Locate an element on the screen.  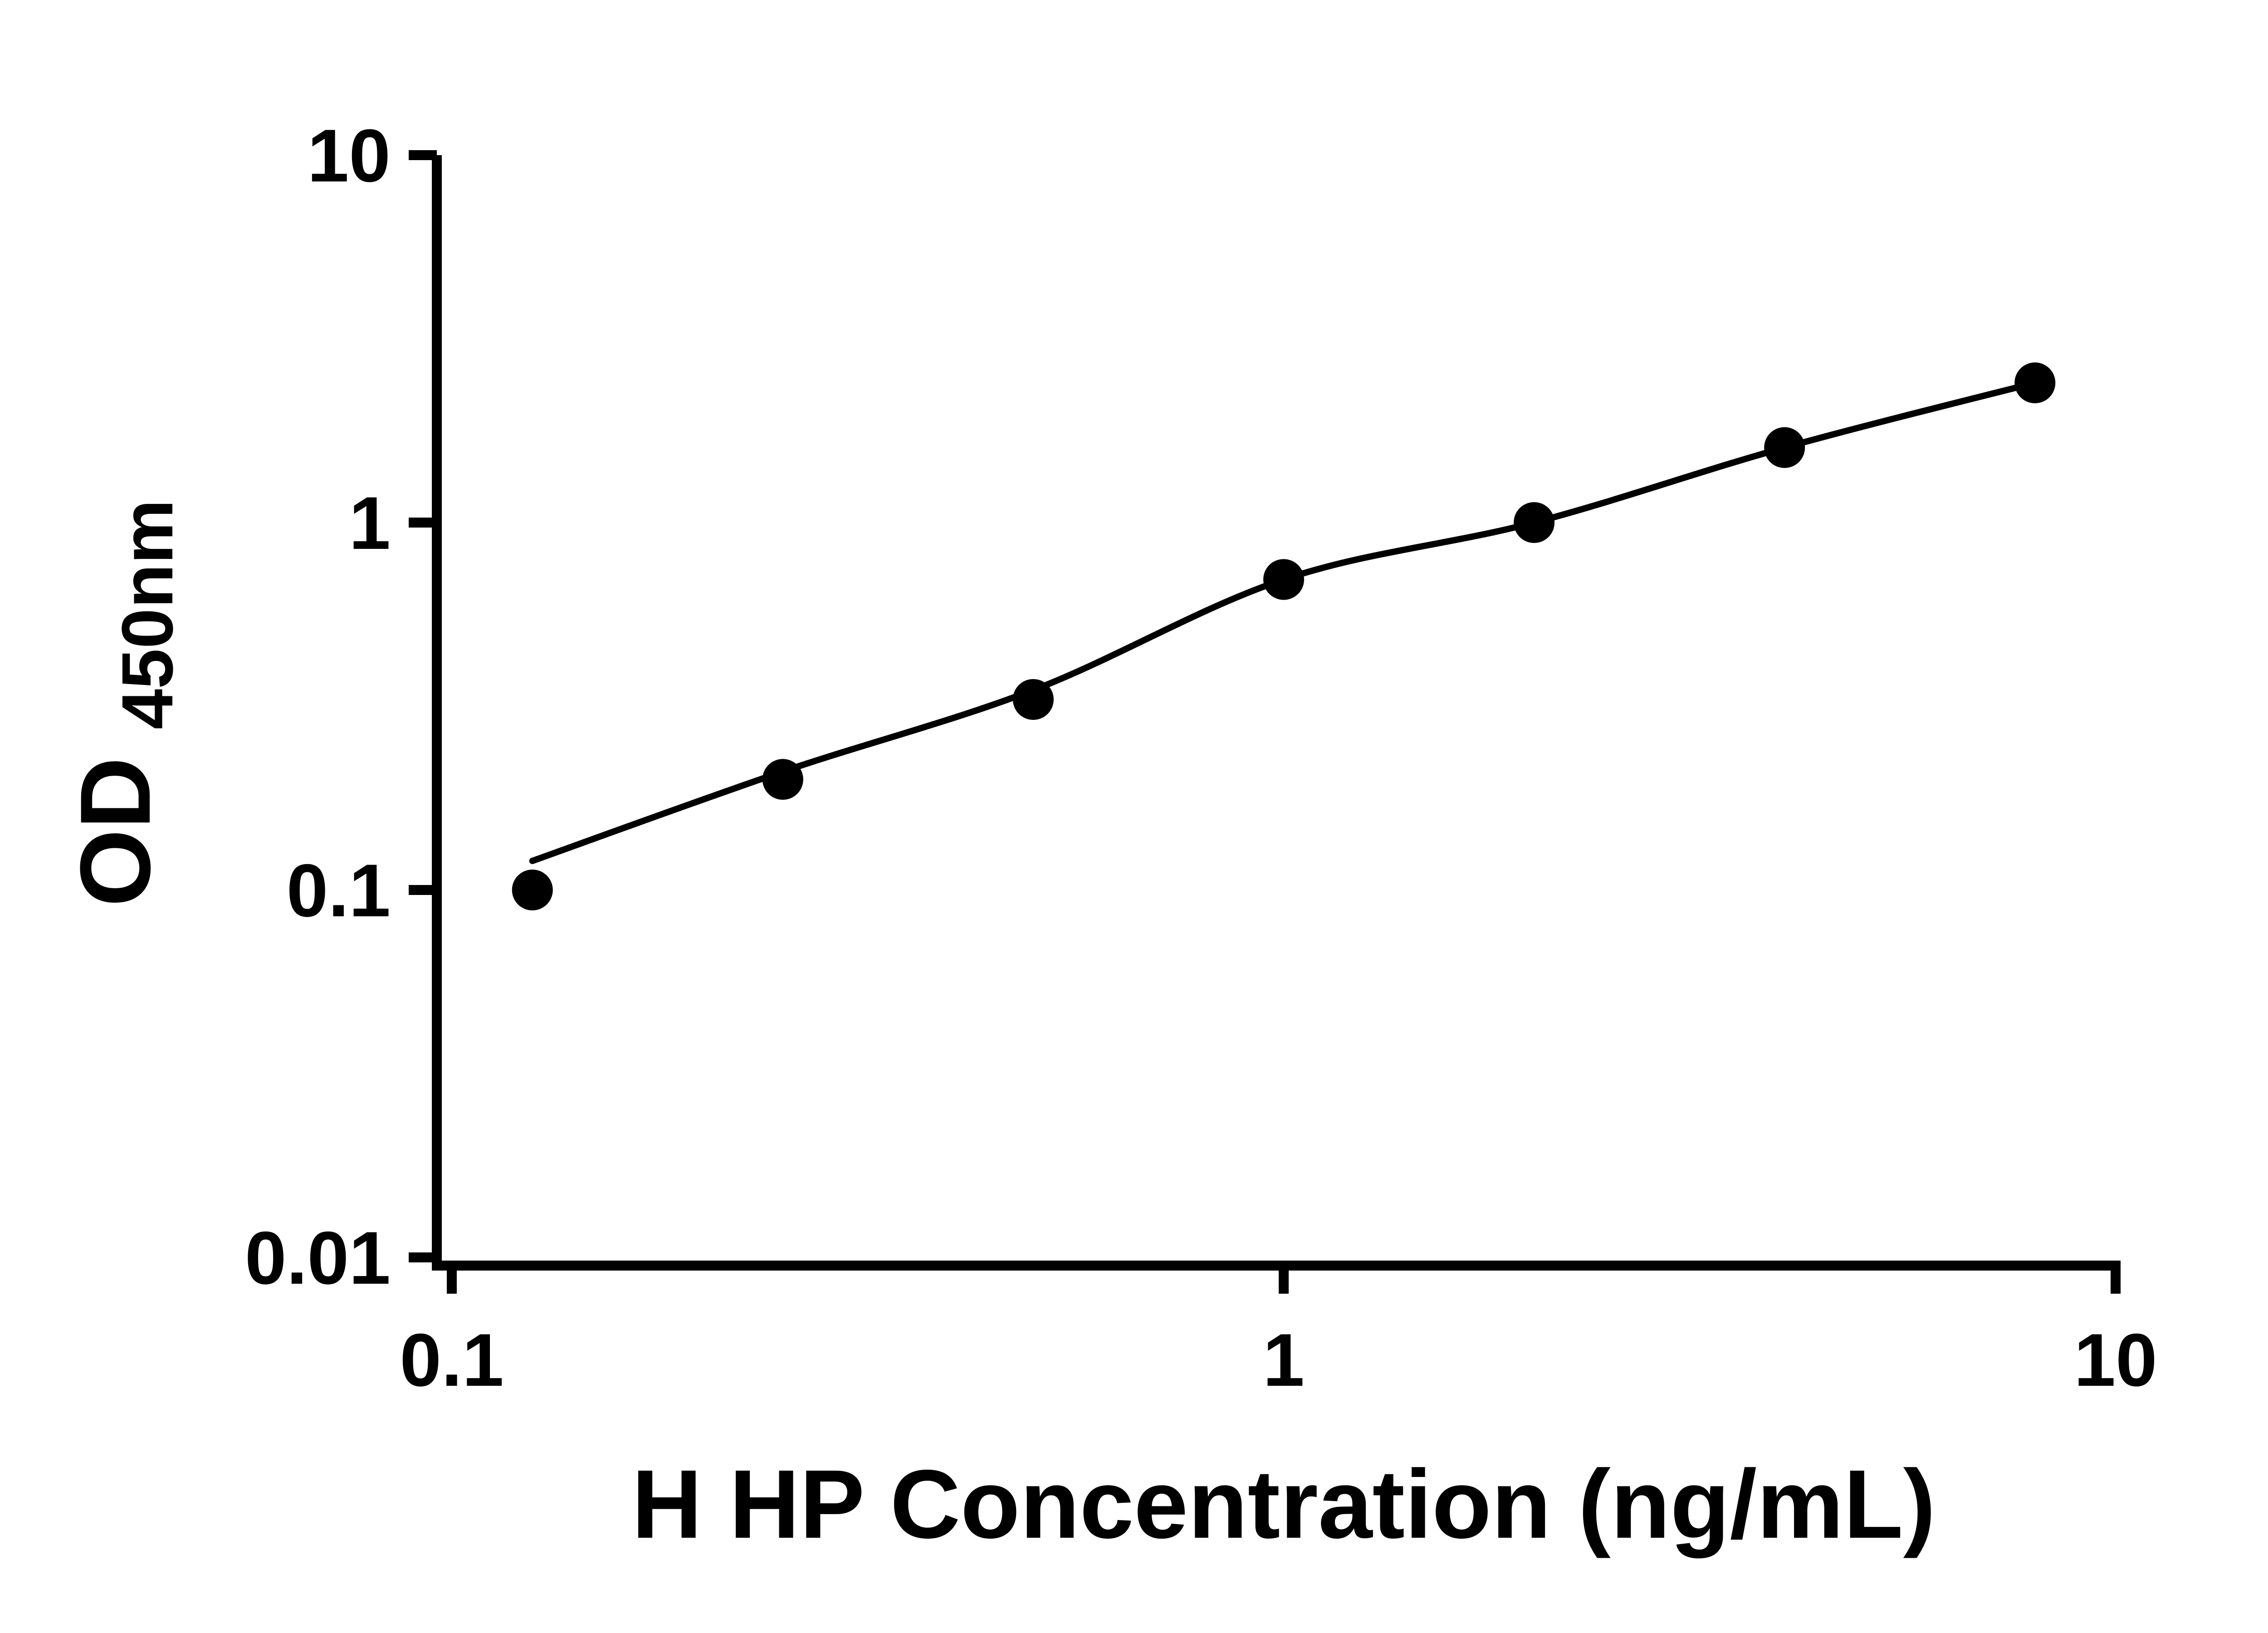
y-axis-title: OD 450nm is located at coordinates (123, 703).